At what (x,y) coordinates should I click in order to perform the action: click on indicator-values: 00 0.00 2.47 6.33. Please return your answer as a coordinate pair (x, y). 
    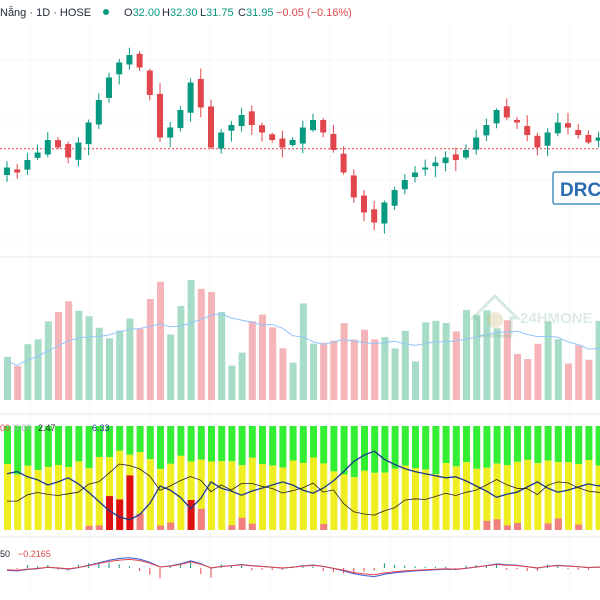
    Looking at the image, I should click on (55, 428).